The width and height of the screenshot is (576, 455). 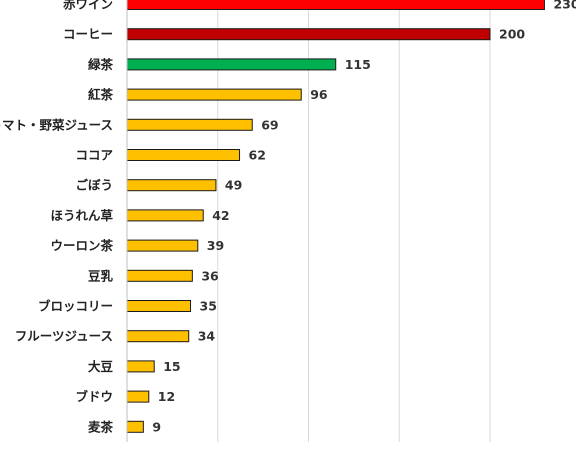 I want to click on value-label-11: 34, so click(x=207, y=336).